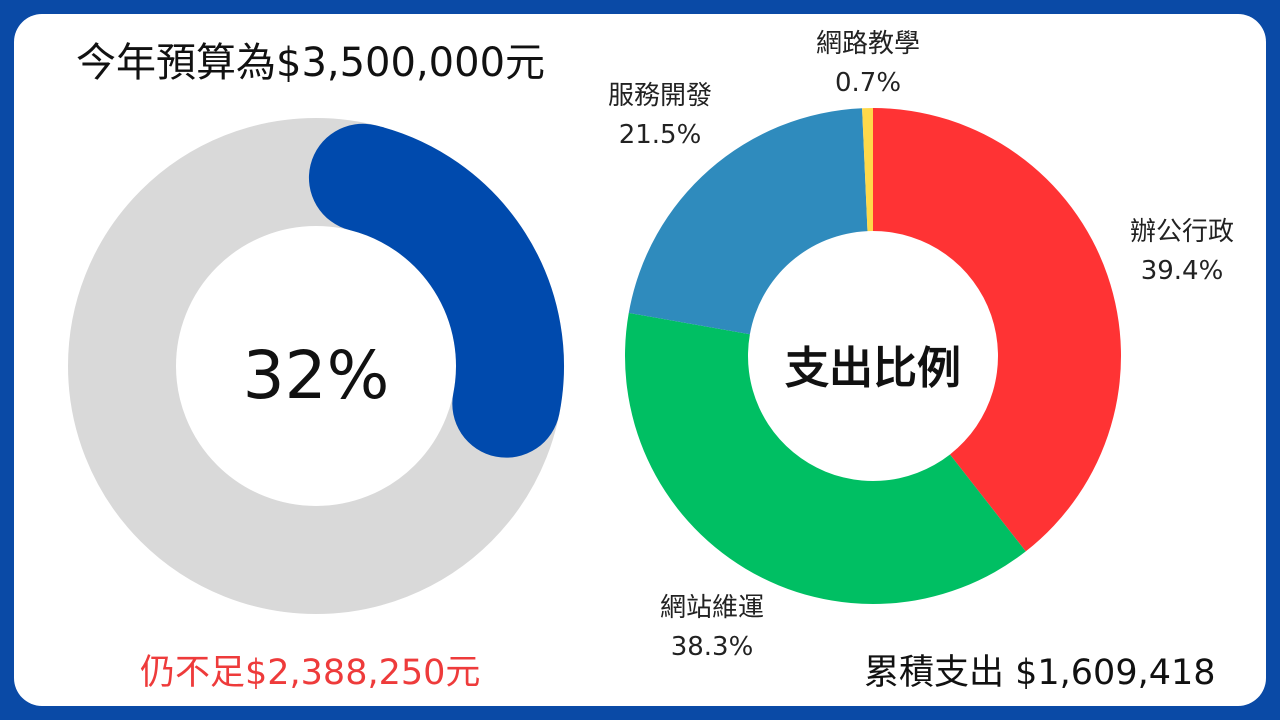  What do you see at coordinates (868, 44) in the screenshot?
I see `slice-label-4: 網路教學` at bounding box center [868, 44].